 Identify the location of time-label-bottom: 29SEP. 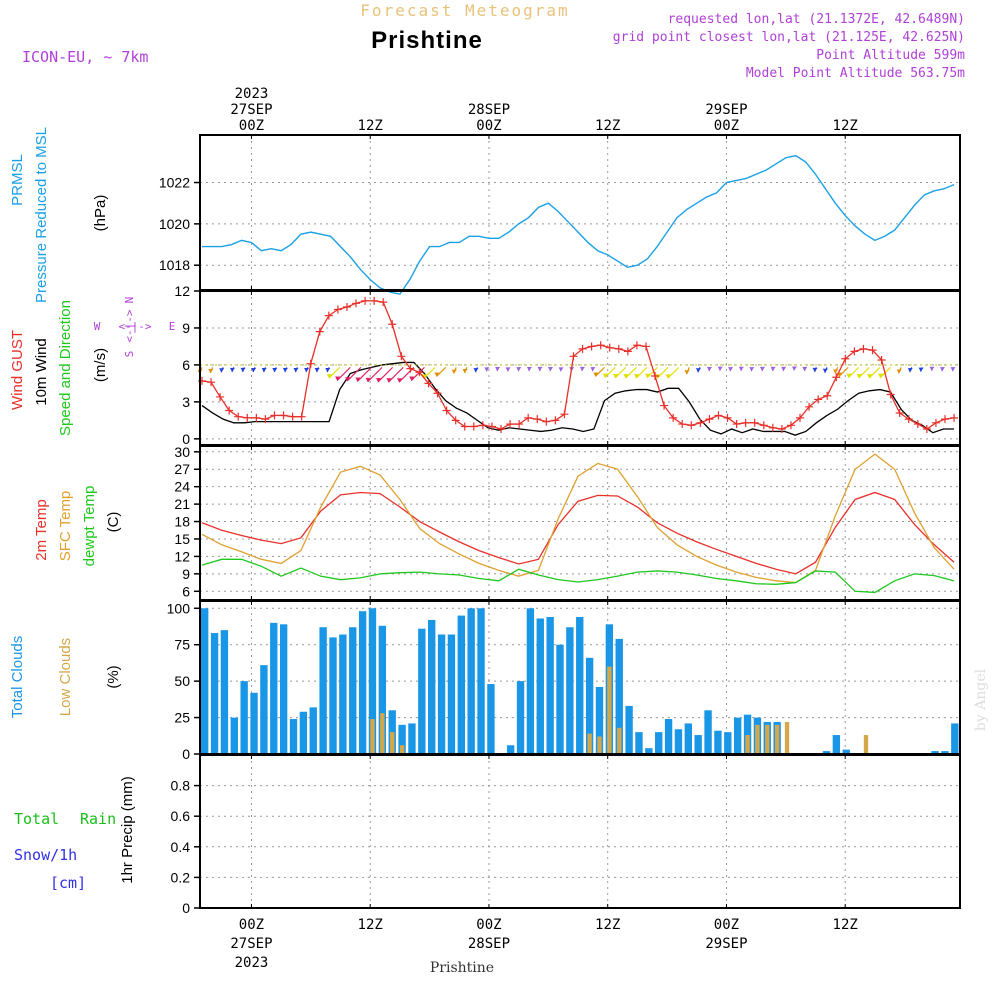
(726, 944).